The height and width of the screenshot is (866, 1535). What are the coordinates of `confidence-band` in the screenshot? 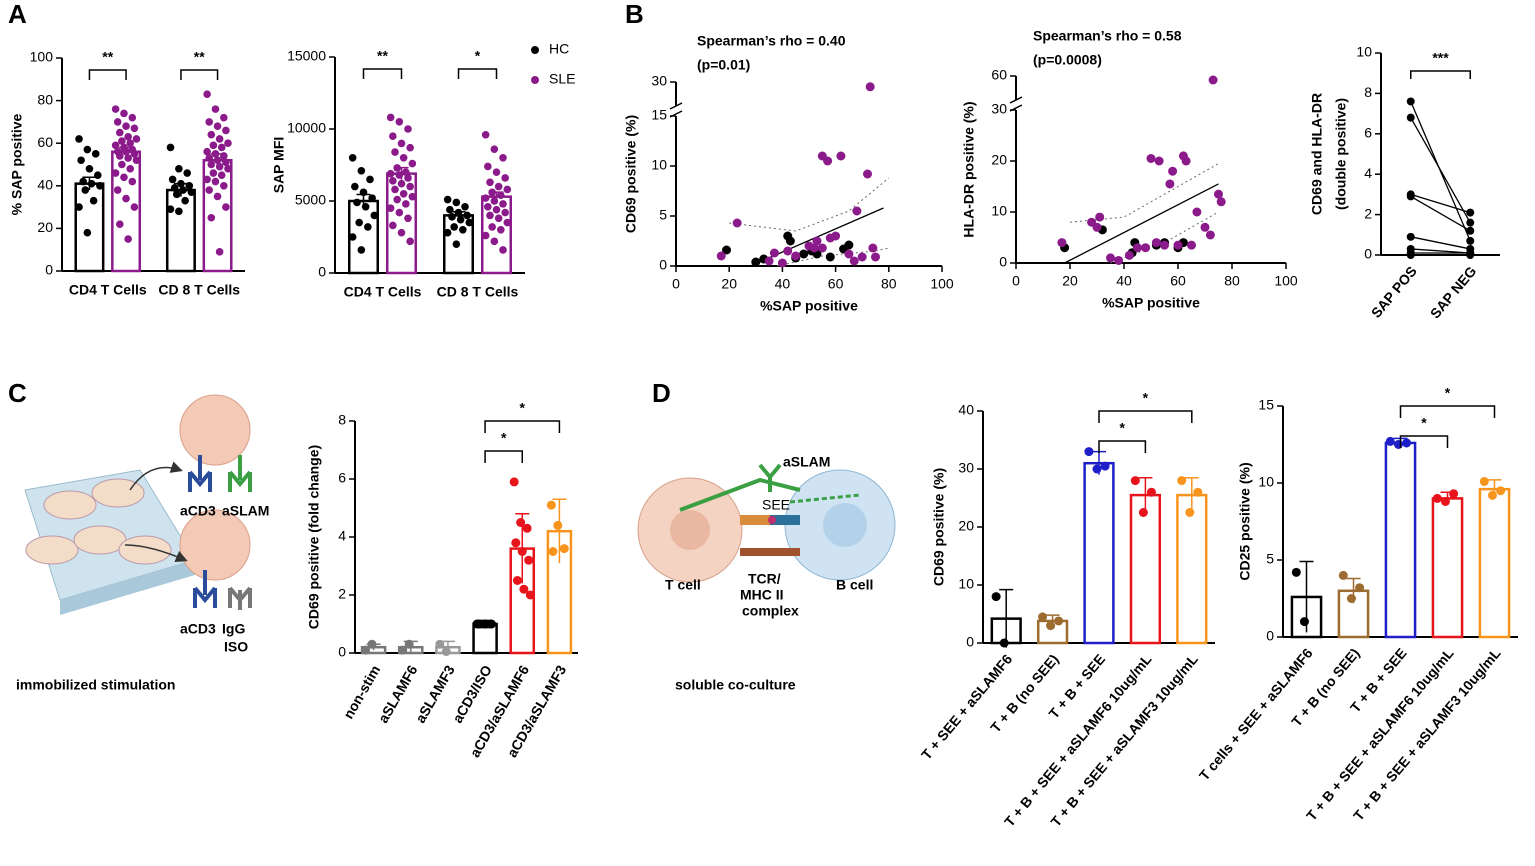 It's located at (809, 204).